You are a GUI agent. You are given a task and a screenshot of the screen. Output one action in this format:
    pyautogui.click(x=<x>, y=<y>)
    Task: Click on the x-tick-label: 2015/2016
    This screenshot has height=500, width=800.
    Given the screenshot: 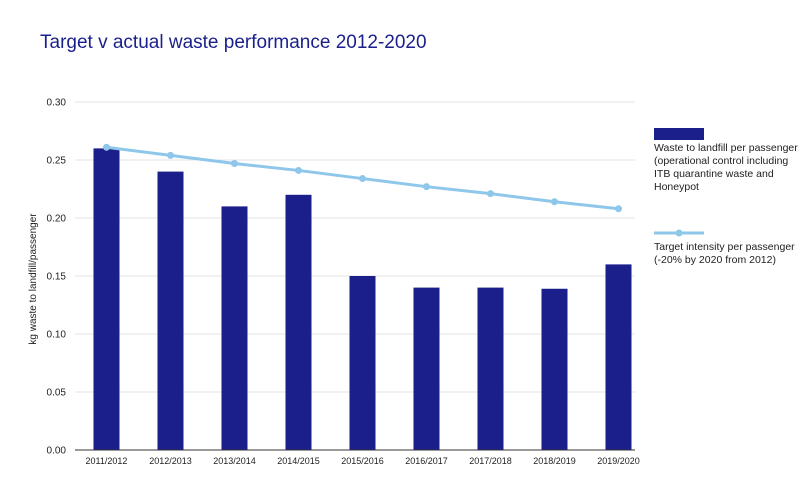 What is the action you would take?
    pyautogui.click(x=362, y=461)
    